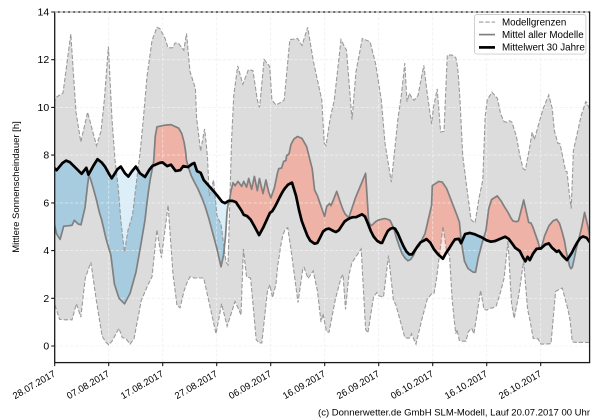  Describe the element at coordinates (44, 13) in the screenshot. I see `svg-text: 14` at that location.